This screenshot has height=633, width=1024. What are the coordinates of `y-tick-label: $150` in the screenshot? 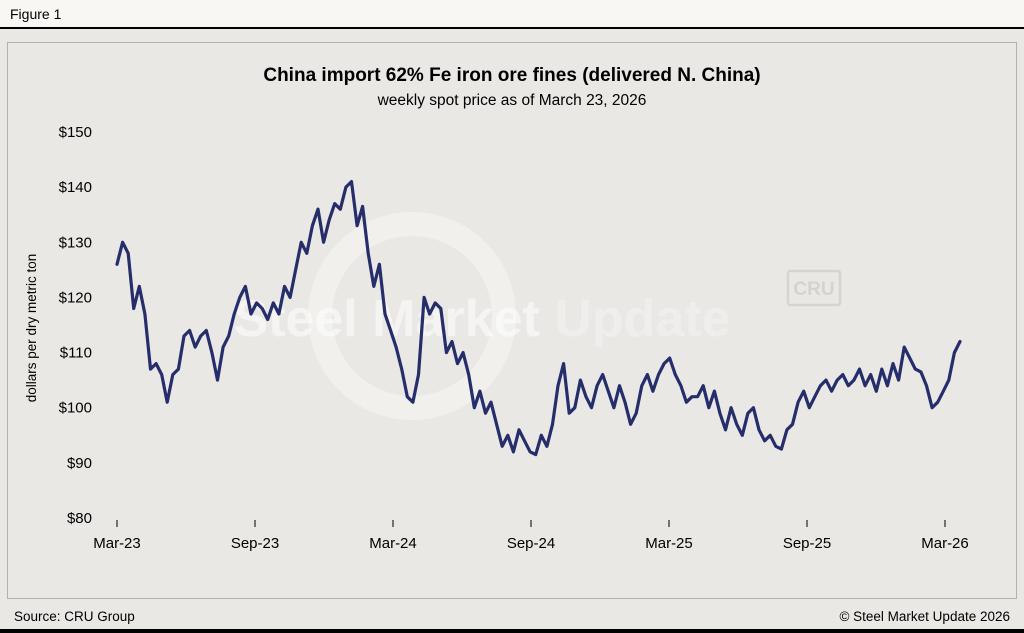 It's located at (75, 132).